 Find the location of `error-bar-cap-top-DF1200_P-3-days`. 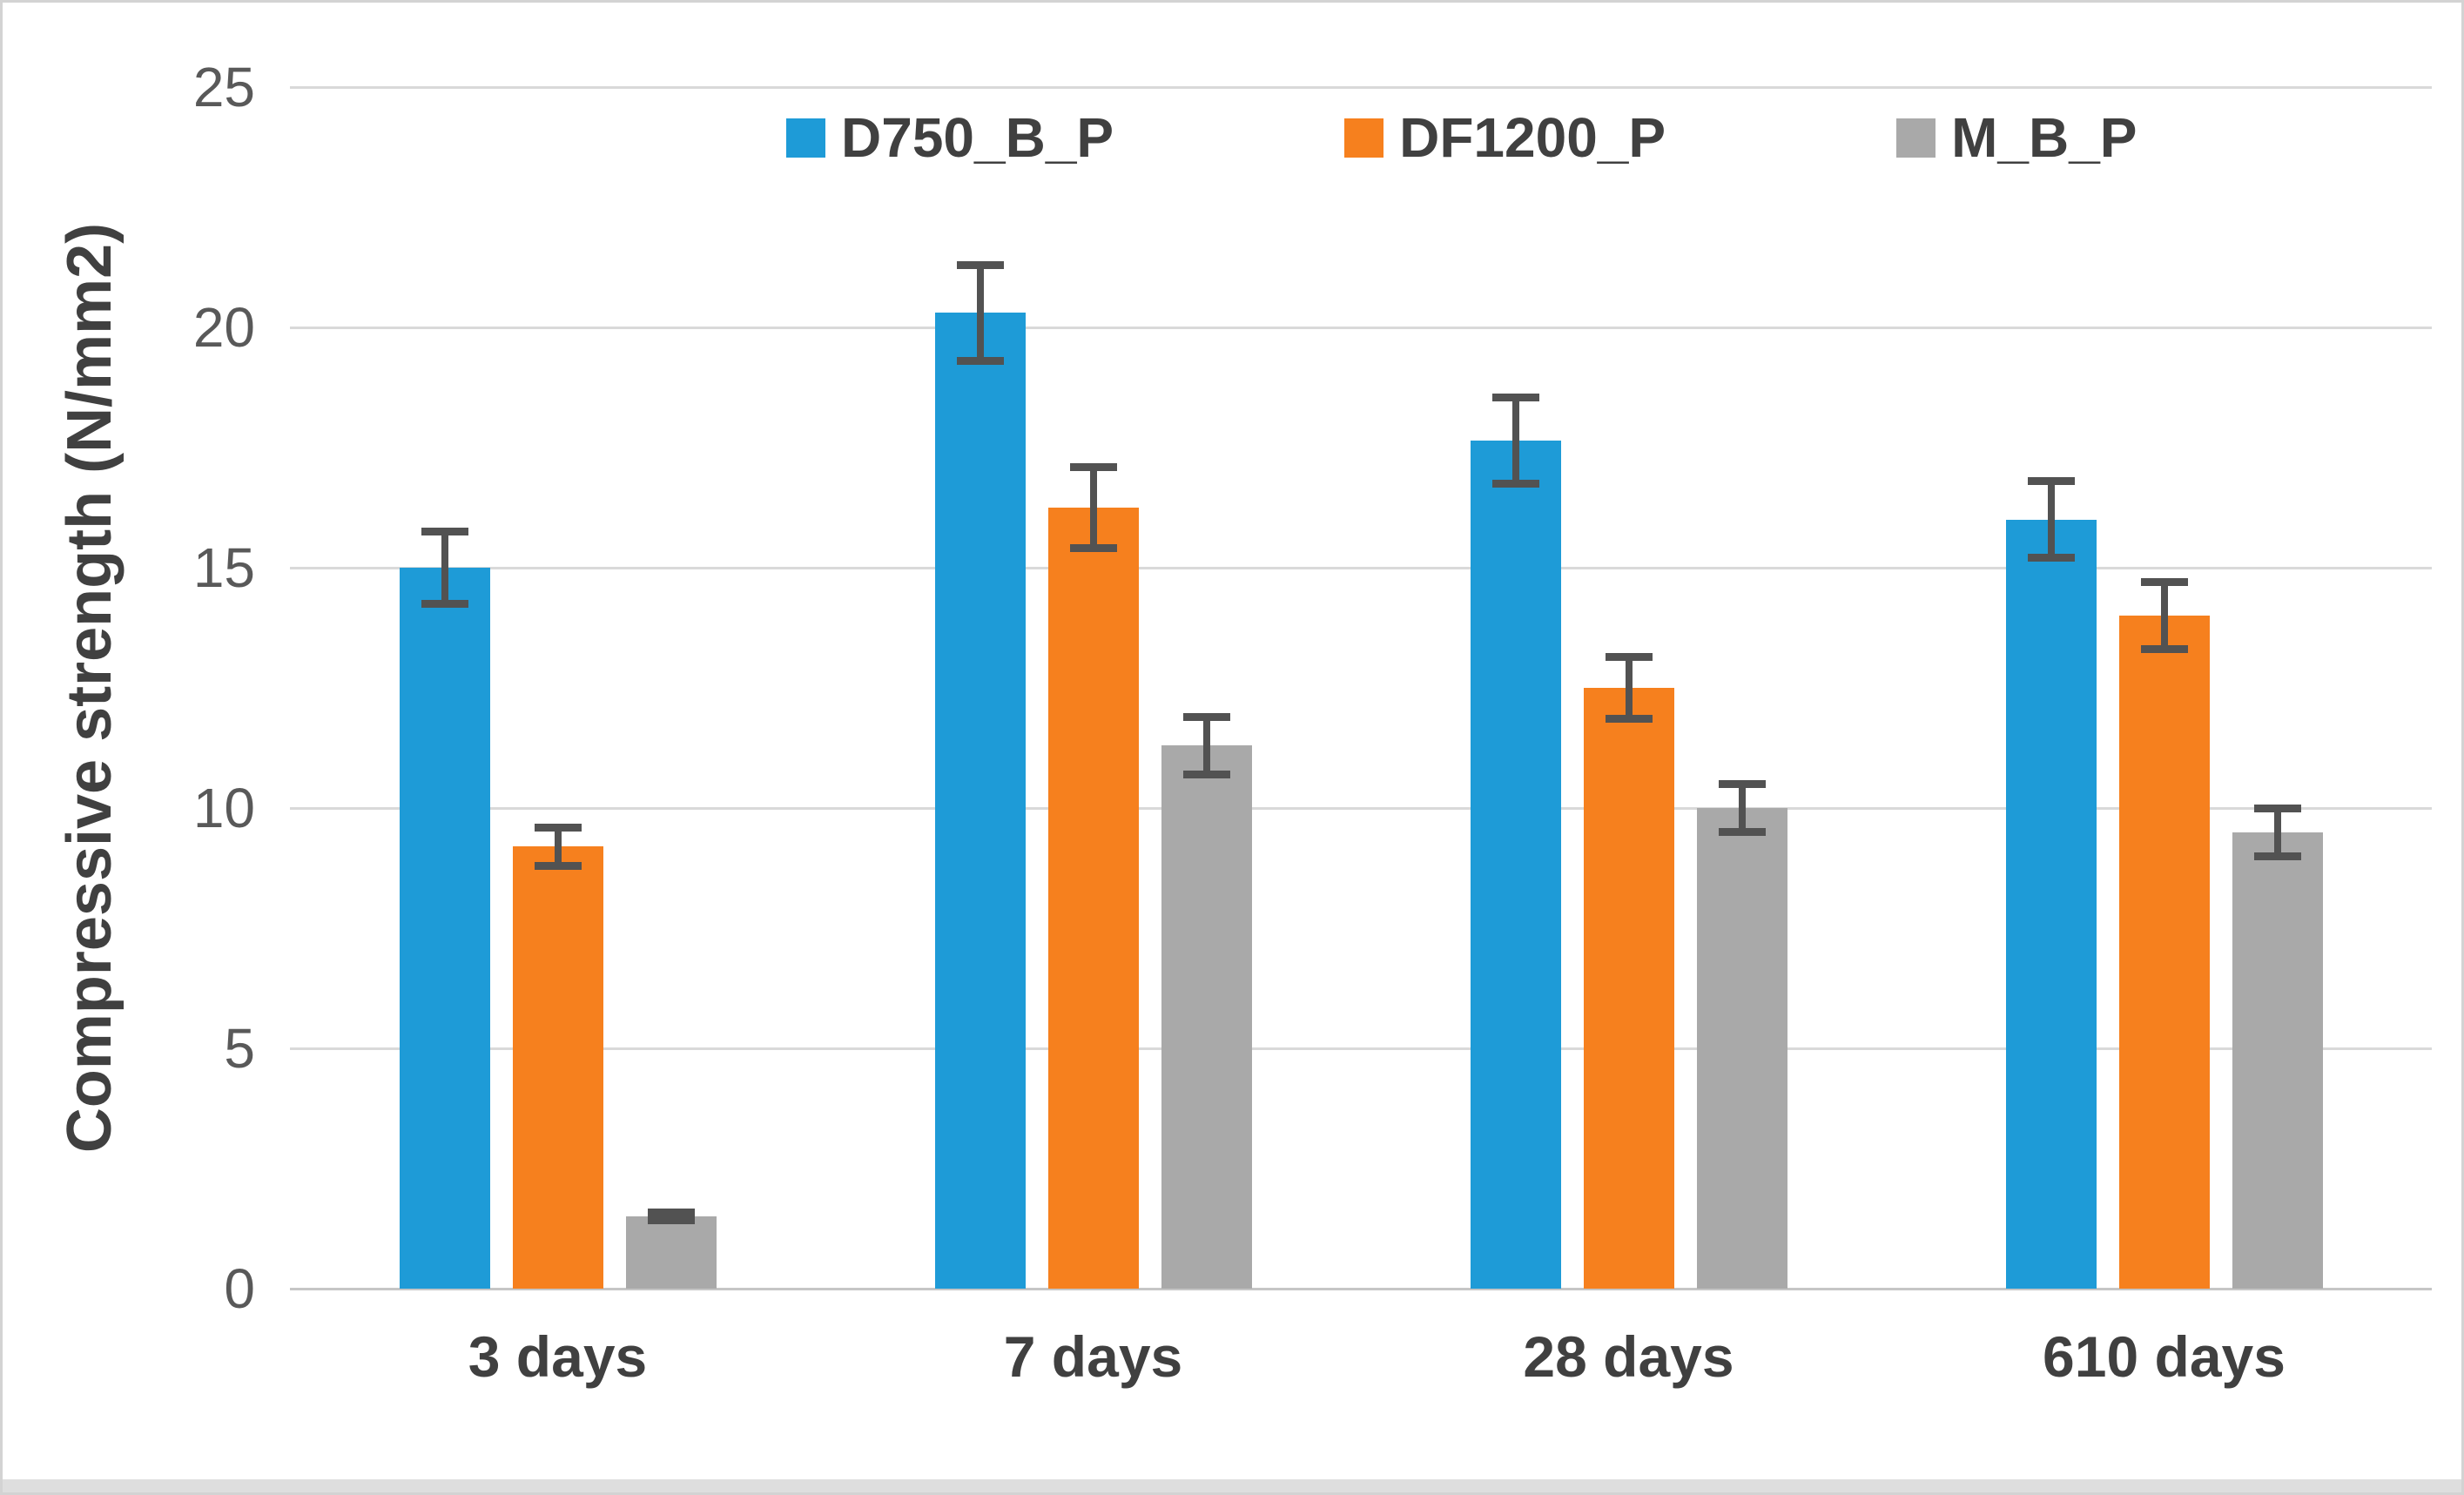

error-bar-cap-top-DF1200_P-3-days is located at coordinates (558, 827).